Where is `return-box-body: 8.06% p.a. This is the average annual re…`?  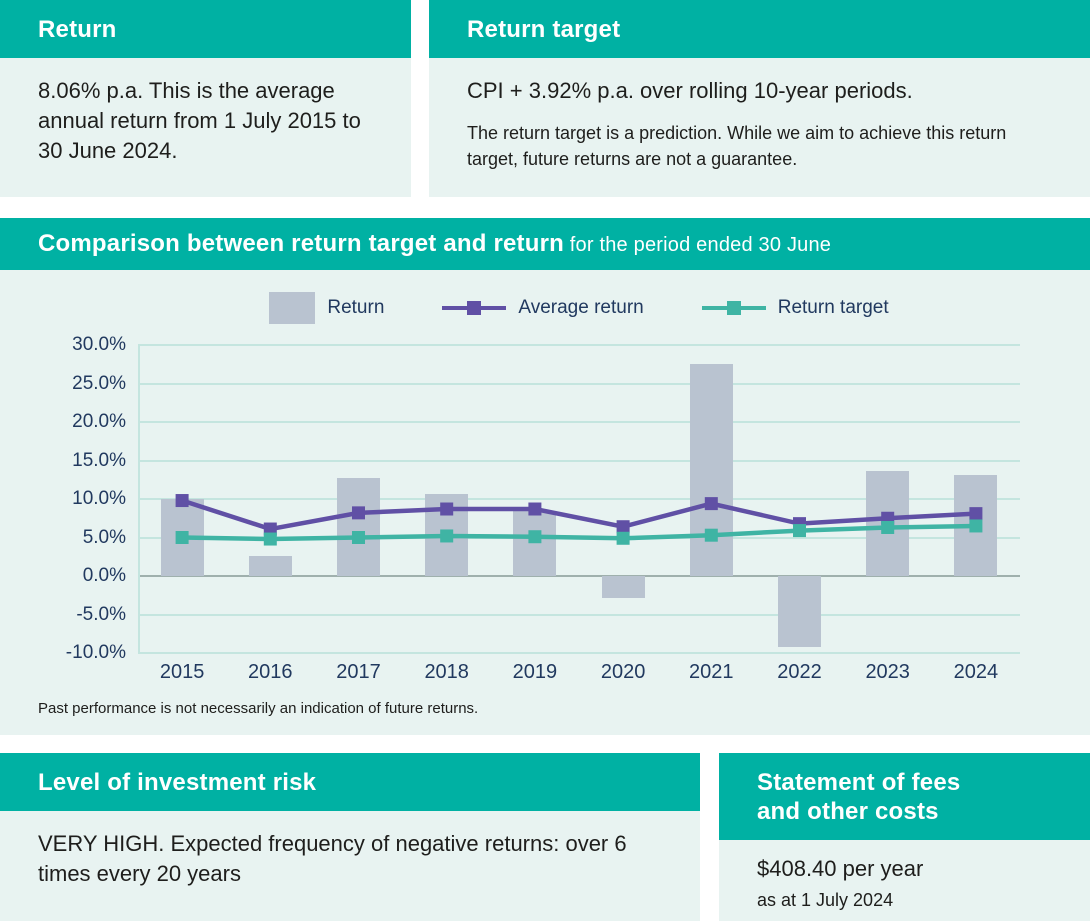 return-box-body: 8.06% p.a. This is the average annual re… is located at coordinates (205, 121).